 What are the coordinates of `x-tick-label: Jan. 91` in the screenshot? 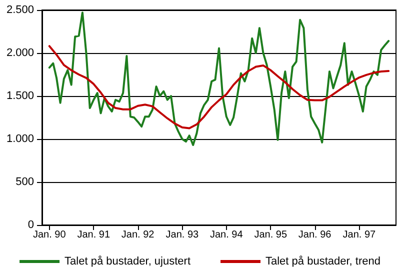 It's located at (93, 235).